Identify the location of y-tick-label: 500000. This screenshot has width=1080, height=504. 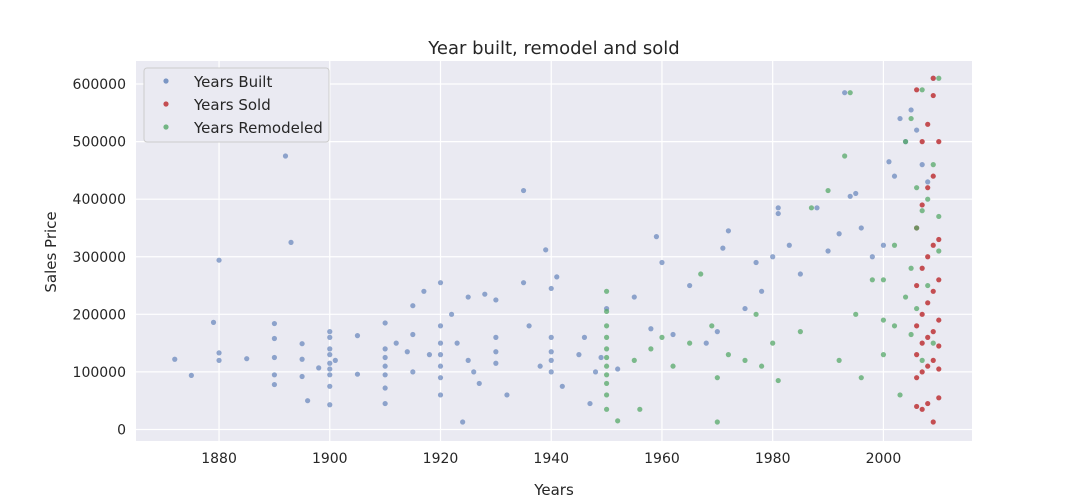
(99, 143).